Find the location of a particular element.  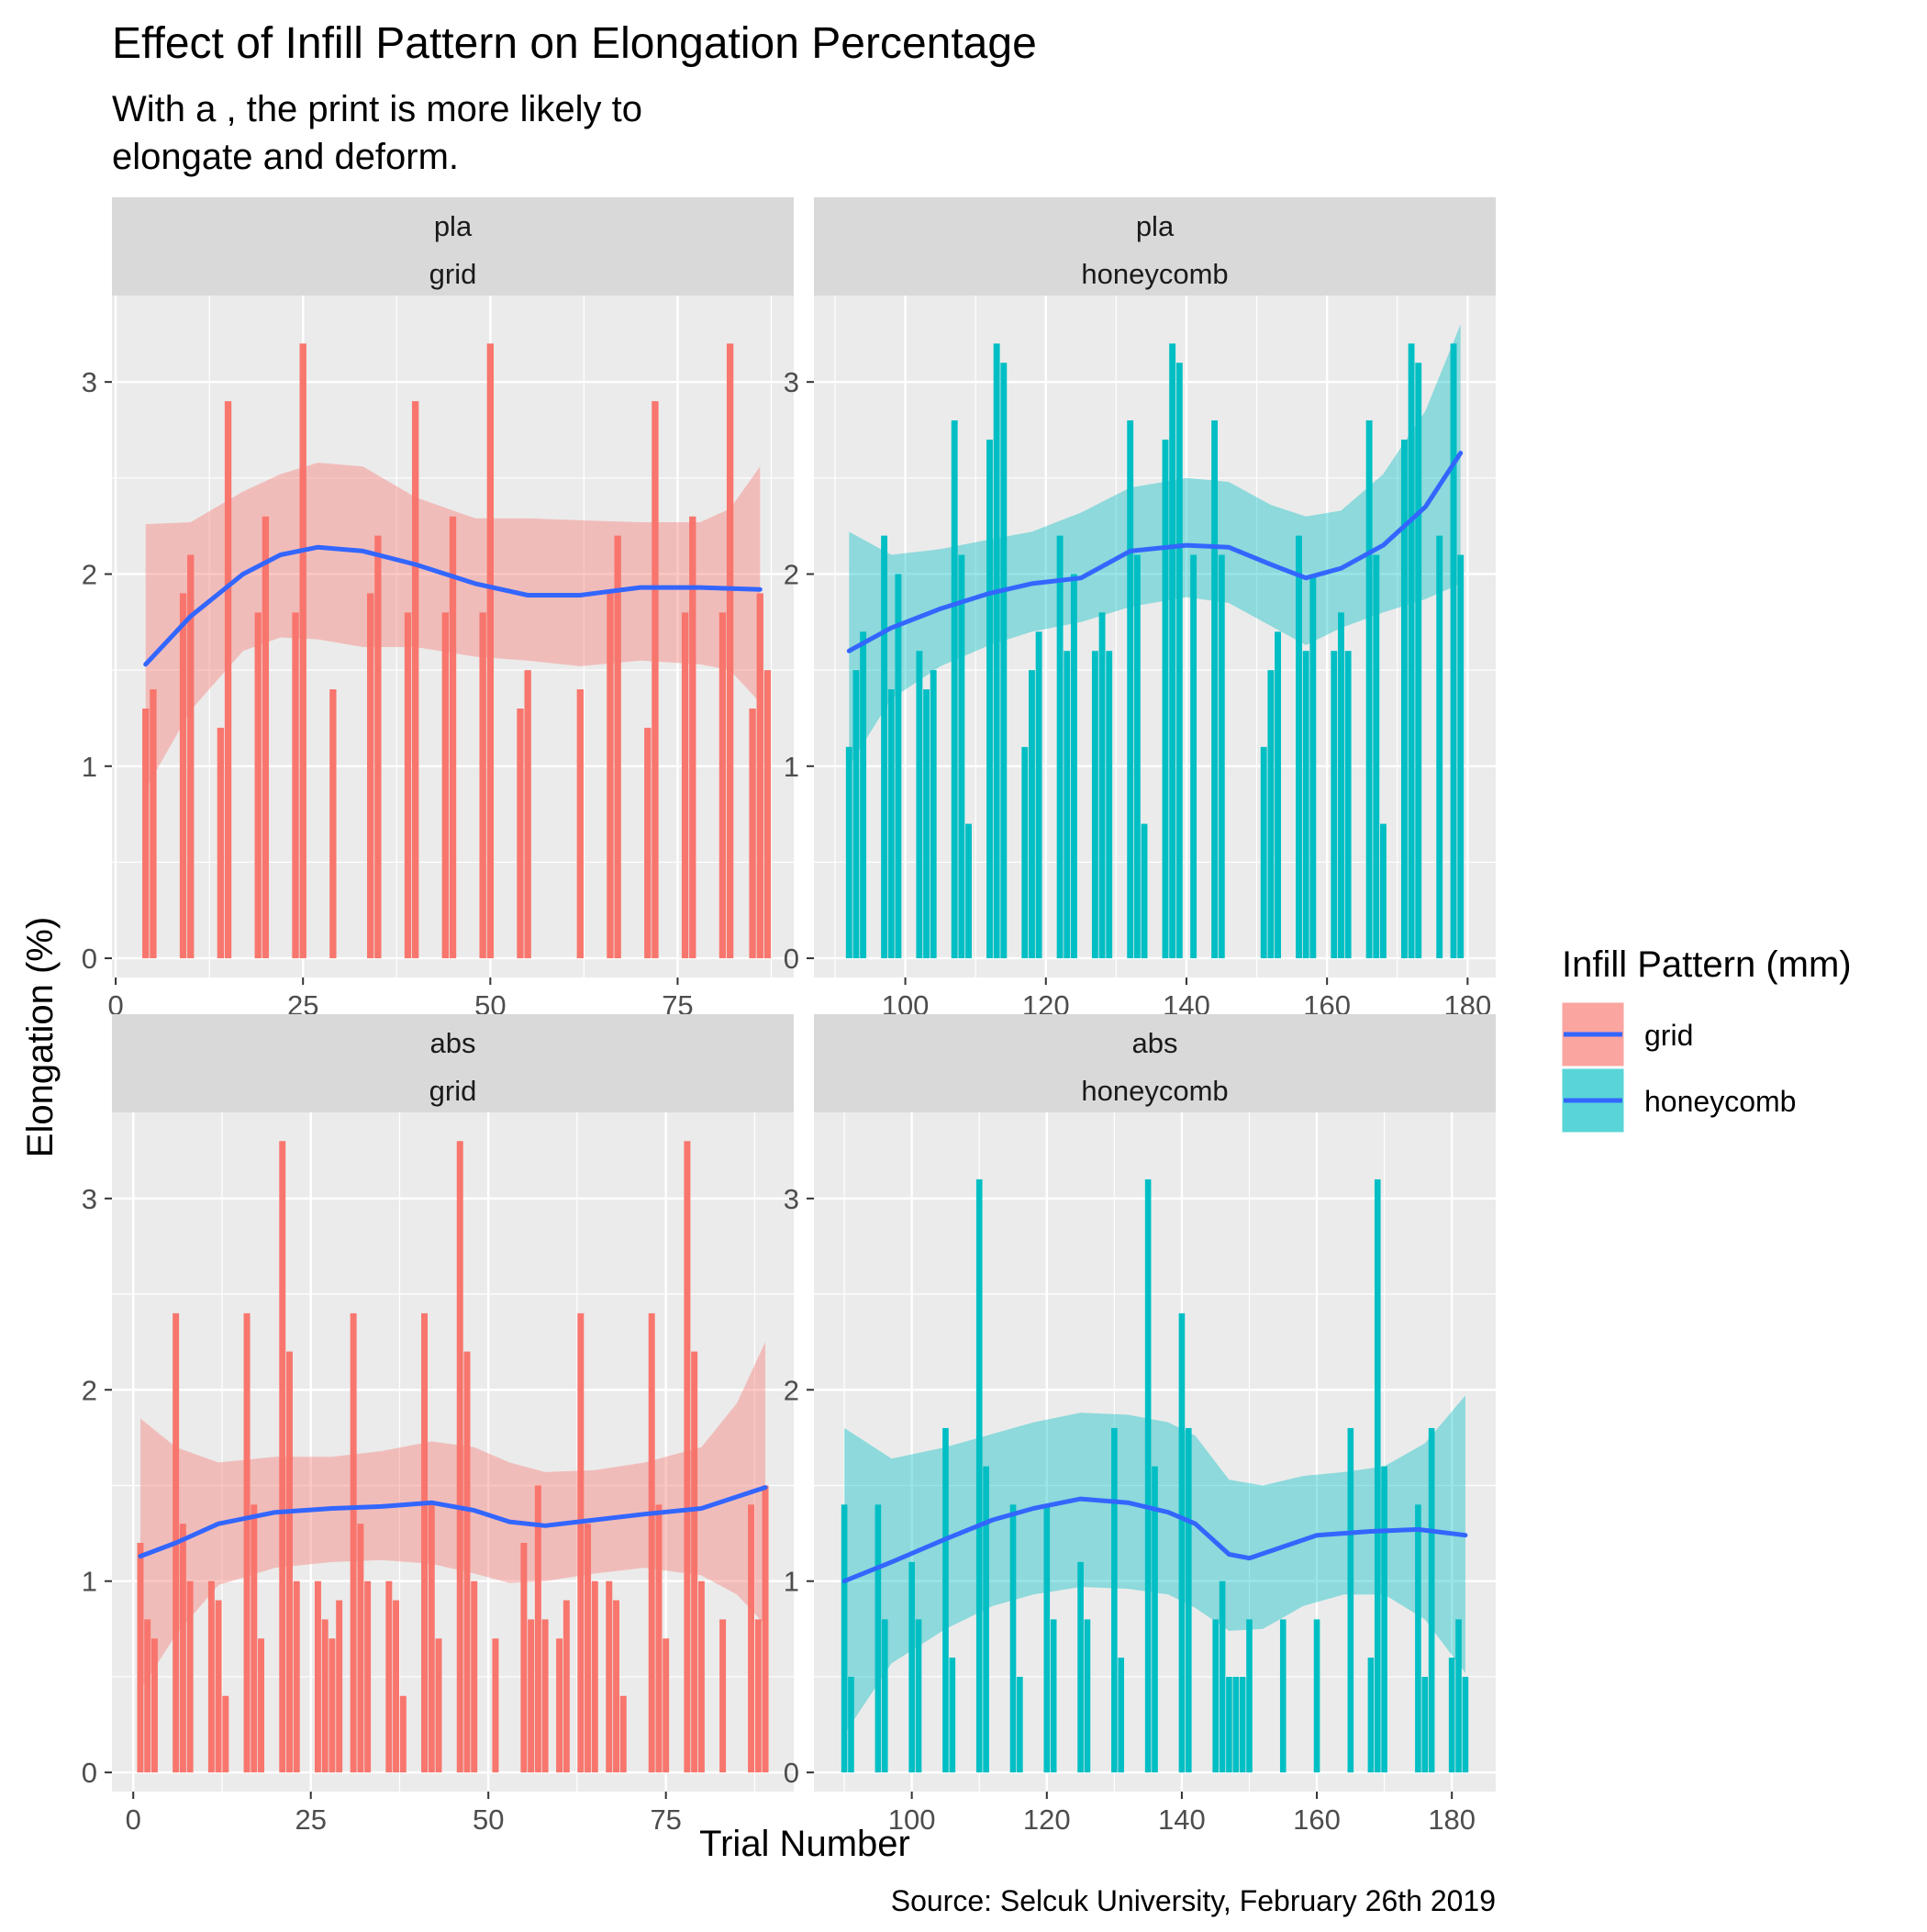

x-tick-label: 140 is located at coordinates (1182, 1820).